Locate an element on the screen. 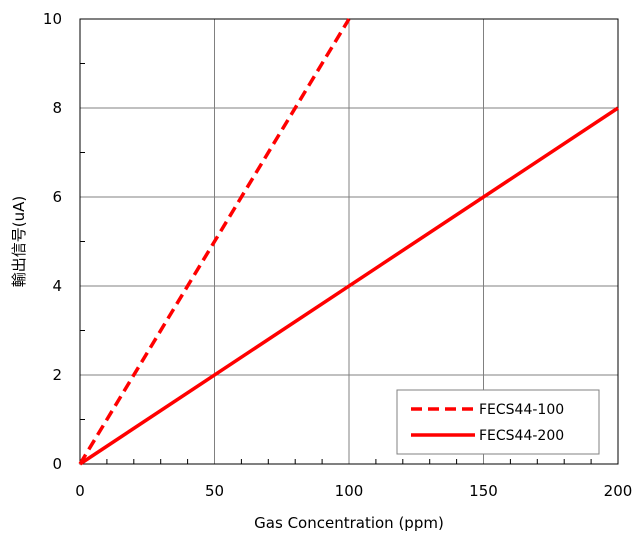 The image size is (635, 534). y-tick-labels: 0 2 4 6 8 10 is located at coordinates (52, 241).